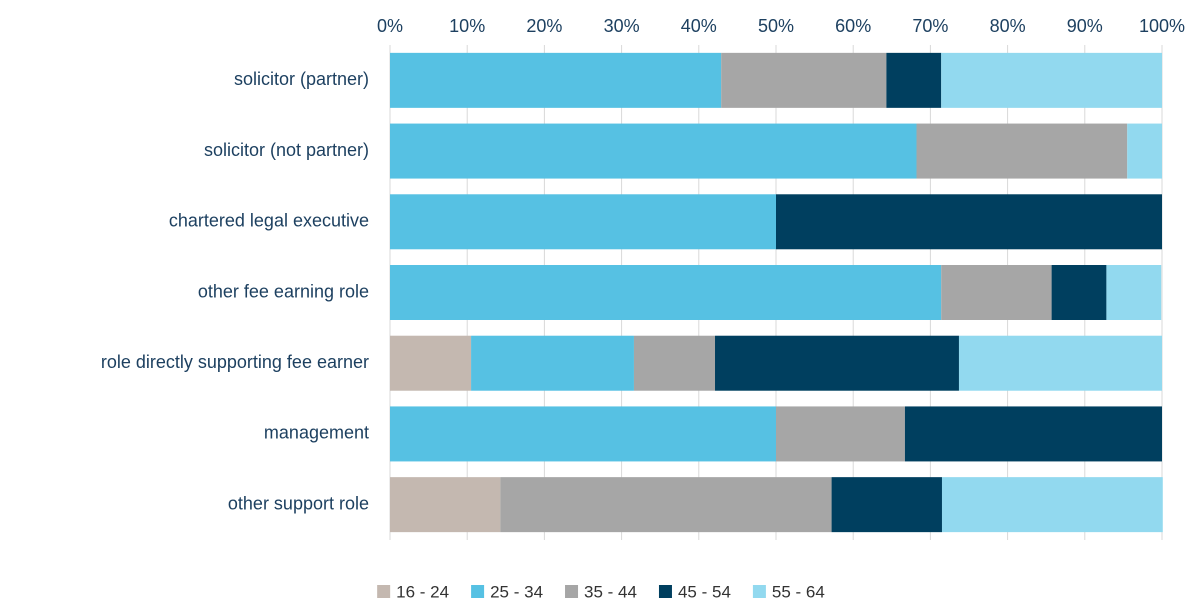  Describe the element at coordinates (286, 150) in the screenshot. I see `y-tick-label: solicitor (not partner)` at that location.